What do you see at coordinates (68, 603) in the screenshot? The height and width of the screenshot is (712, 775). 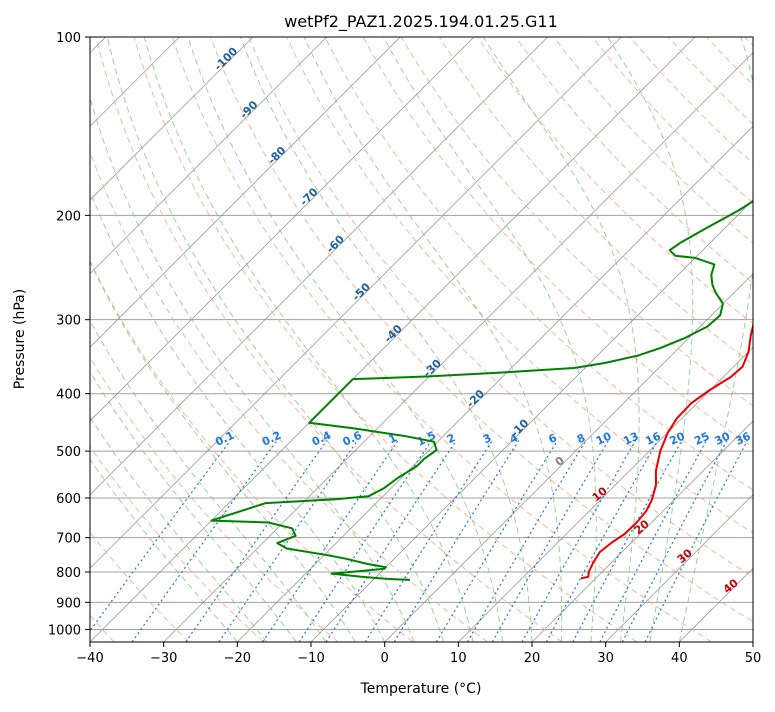 I see `y-tick-label: 900` at bounding box center [68, 603].